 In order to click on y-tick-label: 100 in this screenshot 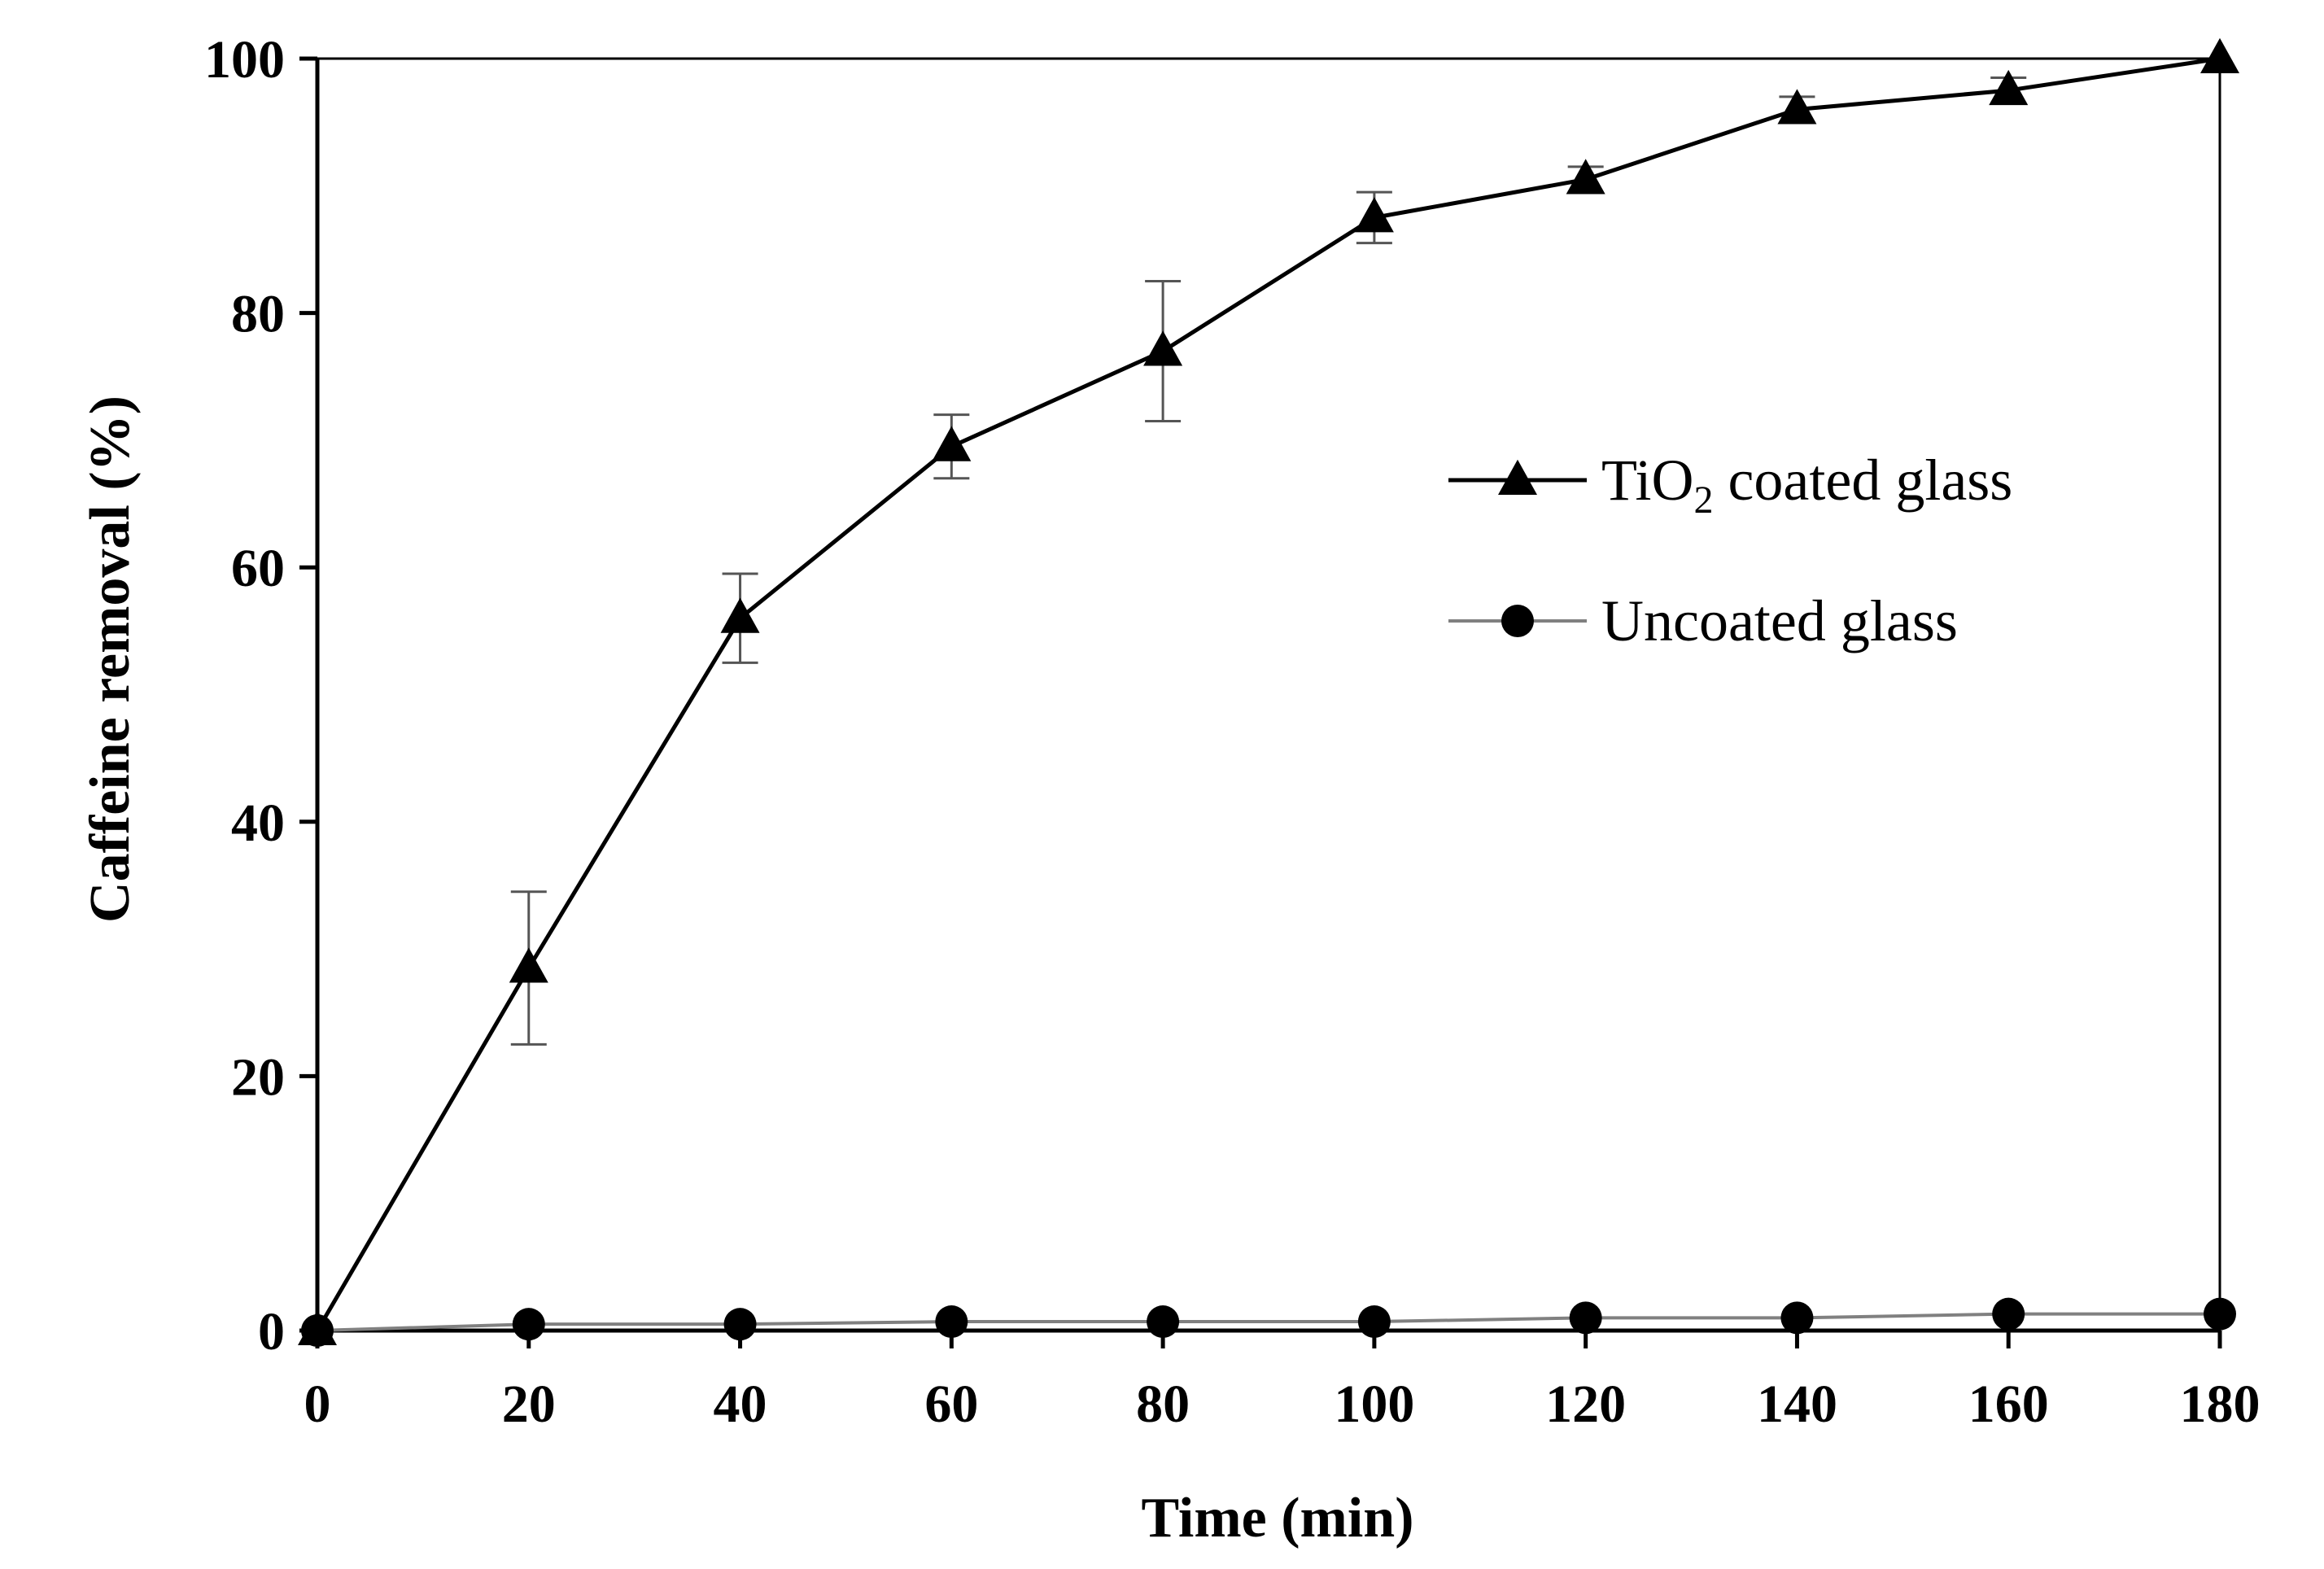, I will do `click(244, 60)`.